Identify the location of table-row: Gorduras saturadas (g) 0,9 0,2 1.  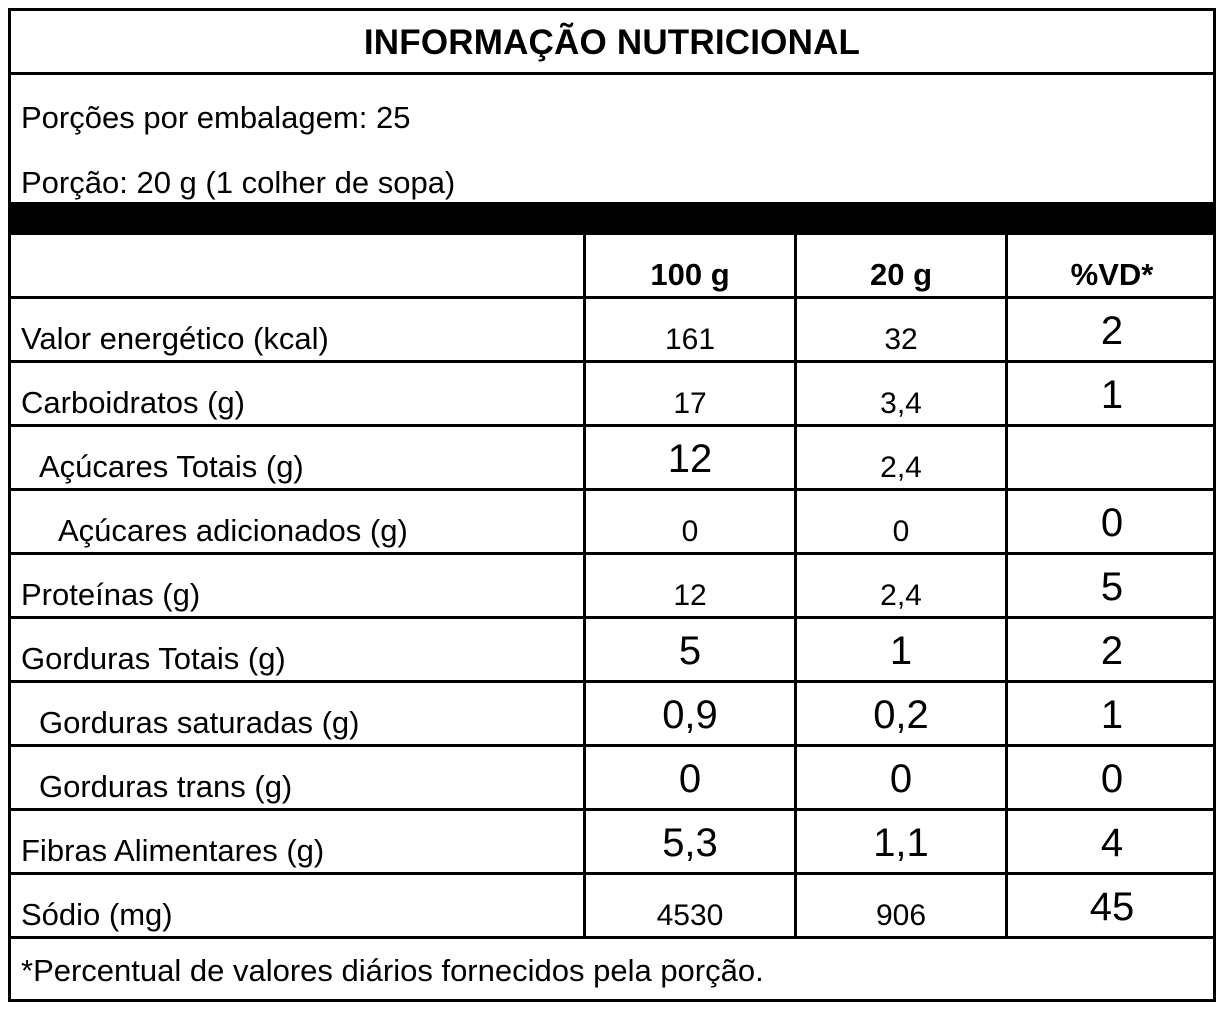
(612, 715).